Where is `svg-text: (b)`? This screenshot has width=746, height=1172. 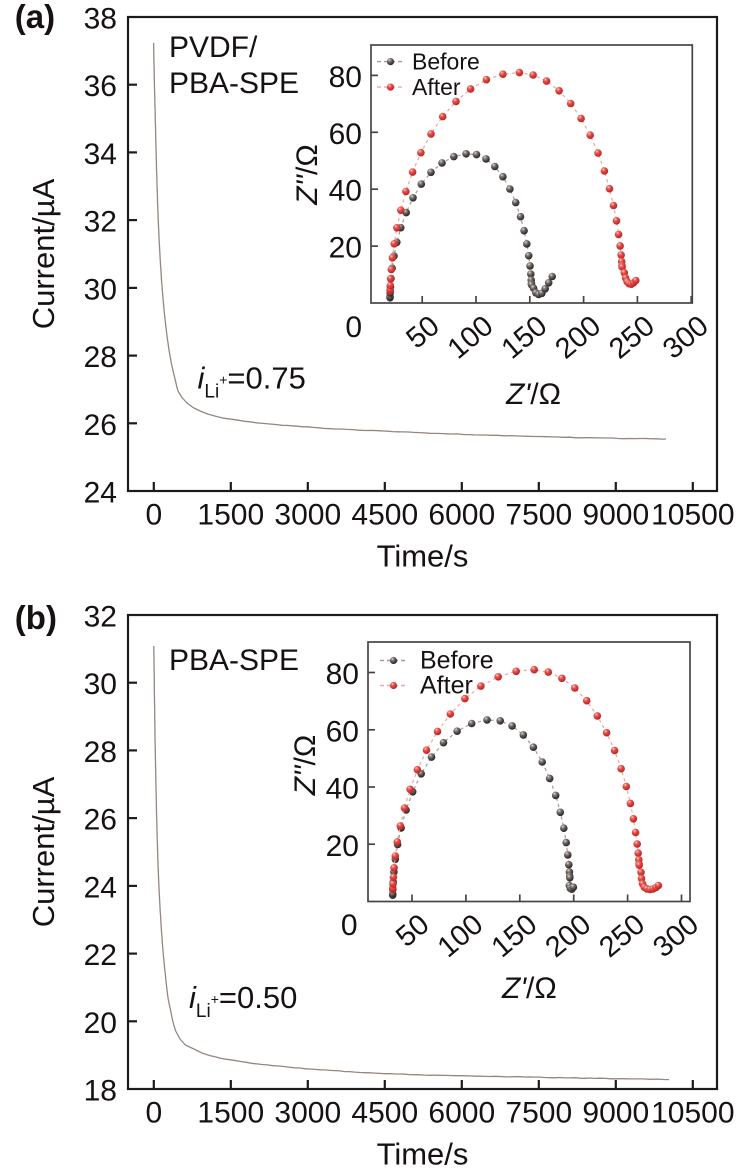
svg-text: (b) is located at coordinates (36, 617).